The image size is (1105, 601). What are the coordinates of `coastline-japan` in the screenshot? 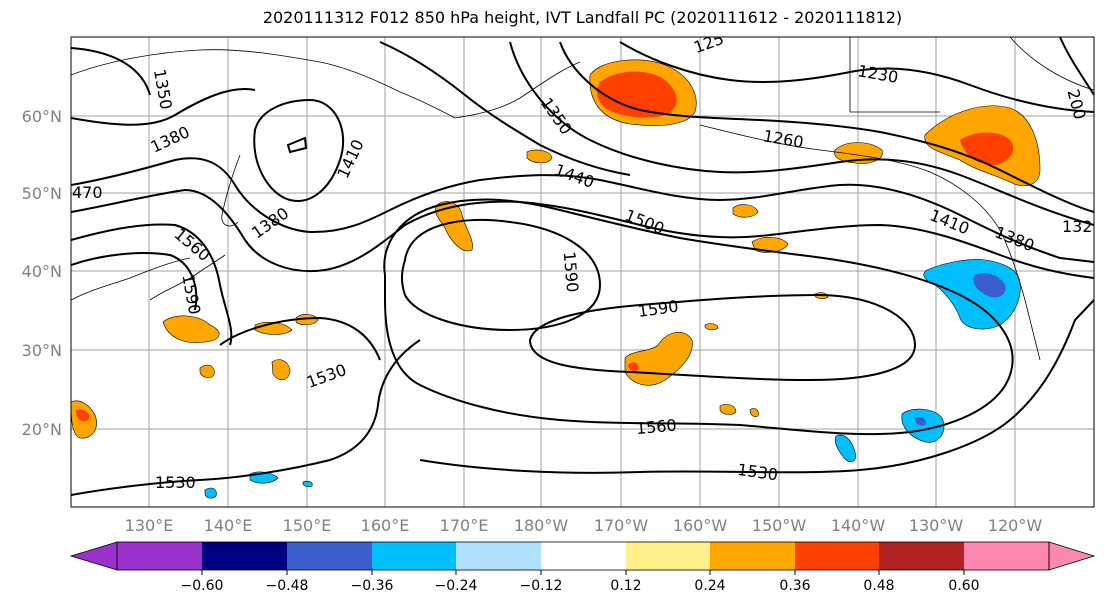 It's located at (187, 277).